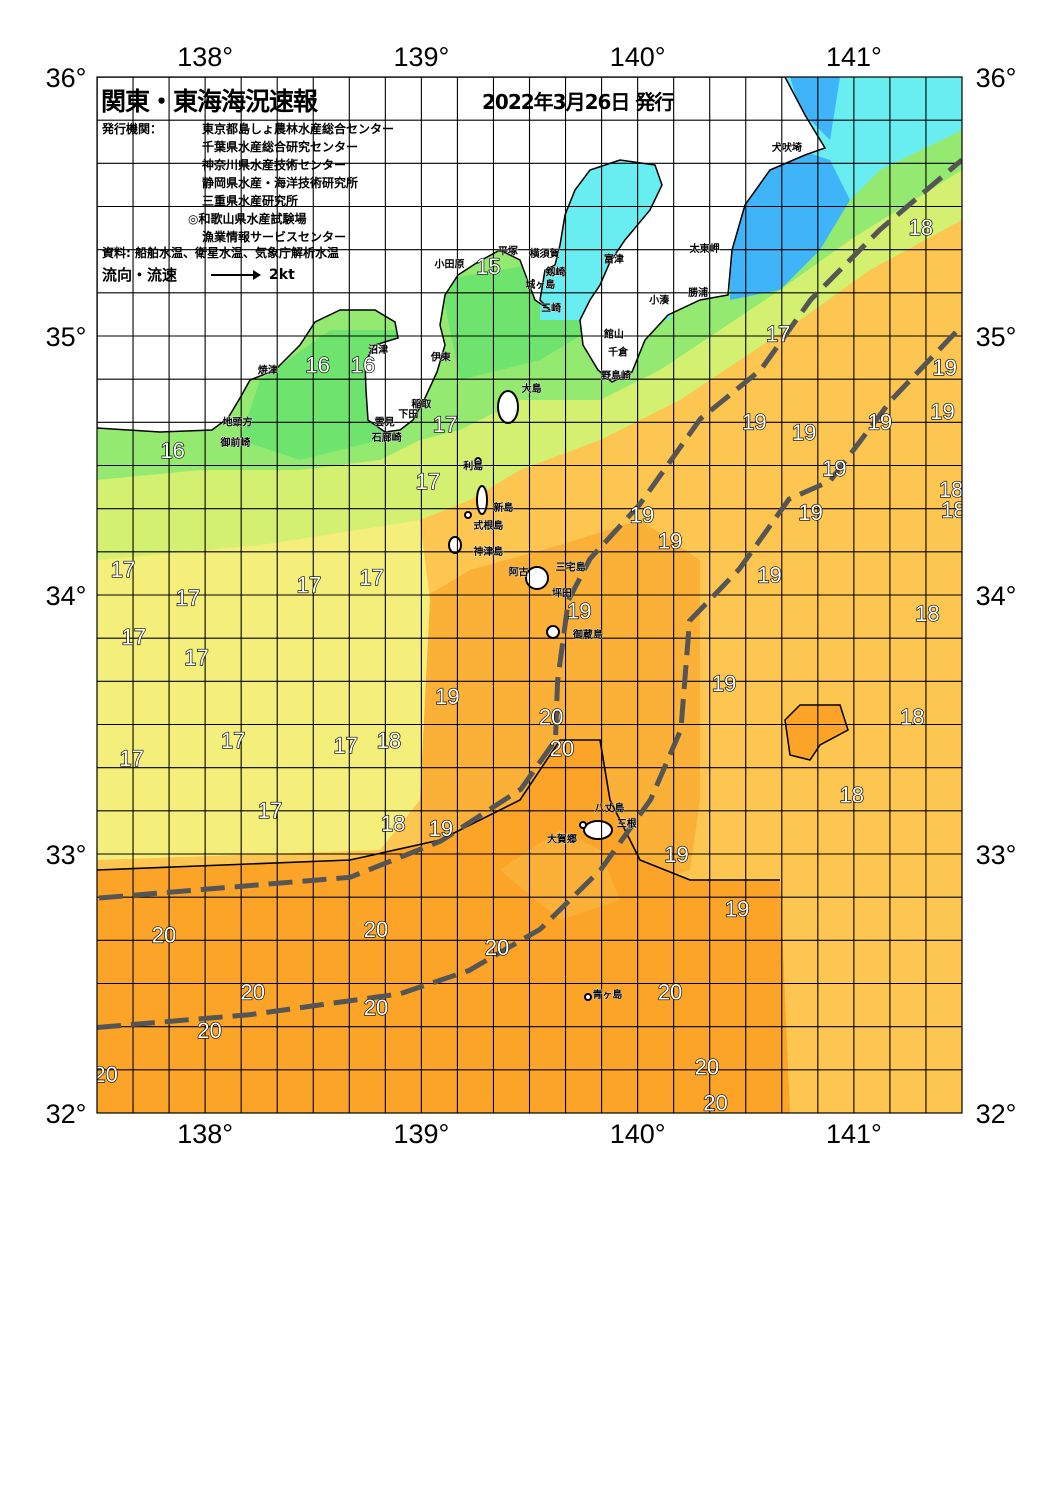  I want to click on place-label: 下田, so click(408, 415).